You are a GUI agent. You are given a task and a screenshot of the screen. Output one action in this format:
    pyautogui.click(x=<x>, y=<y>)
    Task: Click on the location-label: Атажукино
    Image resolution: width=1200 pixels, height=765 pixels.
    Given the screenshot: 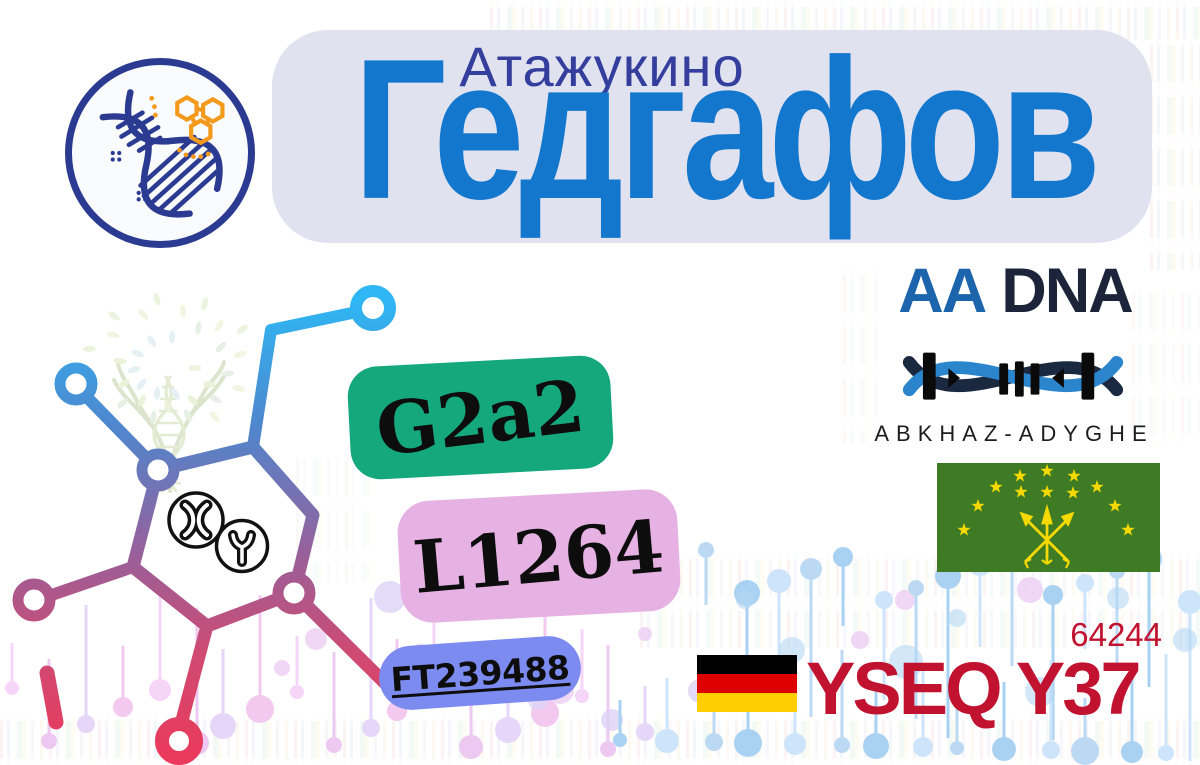 What is the action you would take?
    pyautogui.click(x=602, y=66)
    